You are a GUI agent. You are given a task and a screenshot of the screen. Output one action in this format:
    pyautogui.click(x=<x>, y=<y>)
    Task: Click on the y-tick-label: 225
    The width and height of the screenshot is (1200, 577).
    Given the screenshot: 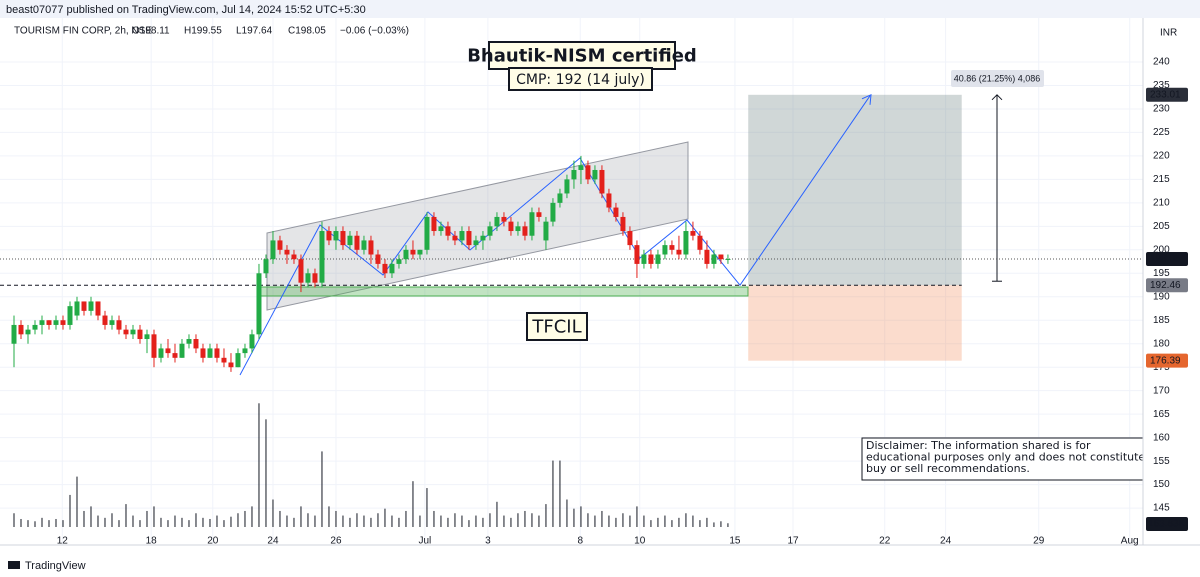 What is the action you would take?
    pyautogui.click(x=1161, y=132)
    